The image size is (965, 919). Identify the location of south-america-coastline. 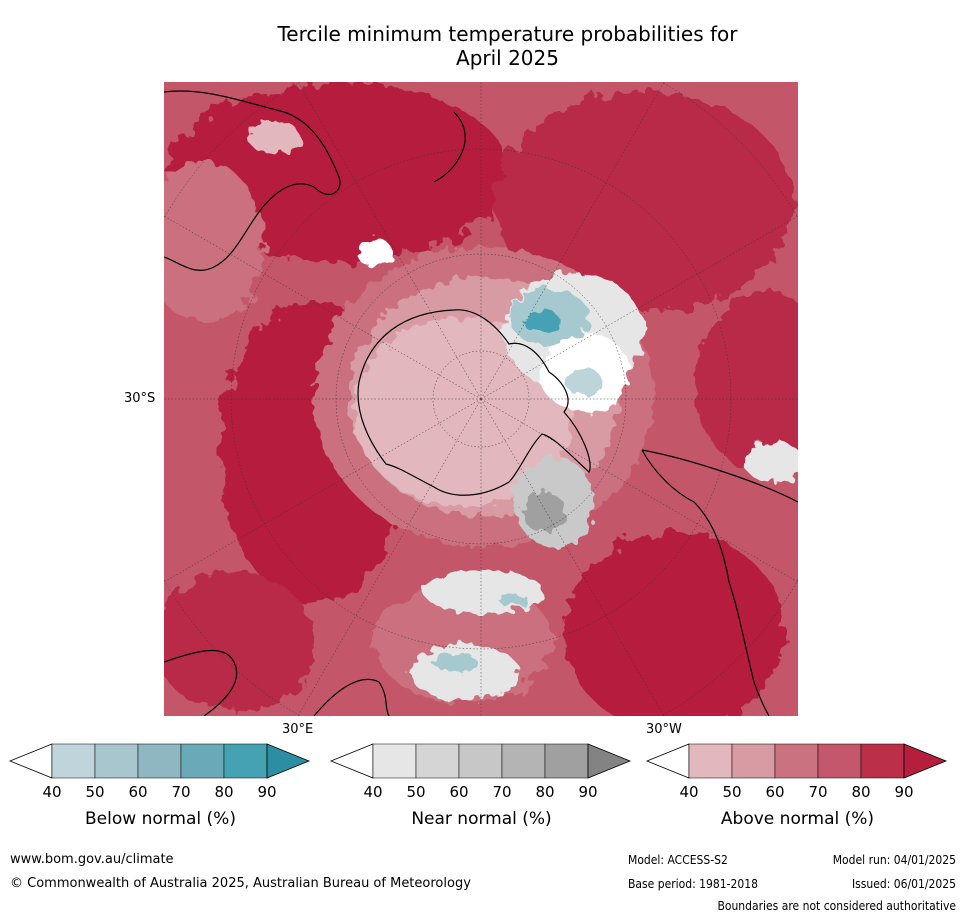
(719, 582).